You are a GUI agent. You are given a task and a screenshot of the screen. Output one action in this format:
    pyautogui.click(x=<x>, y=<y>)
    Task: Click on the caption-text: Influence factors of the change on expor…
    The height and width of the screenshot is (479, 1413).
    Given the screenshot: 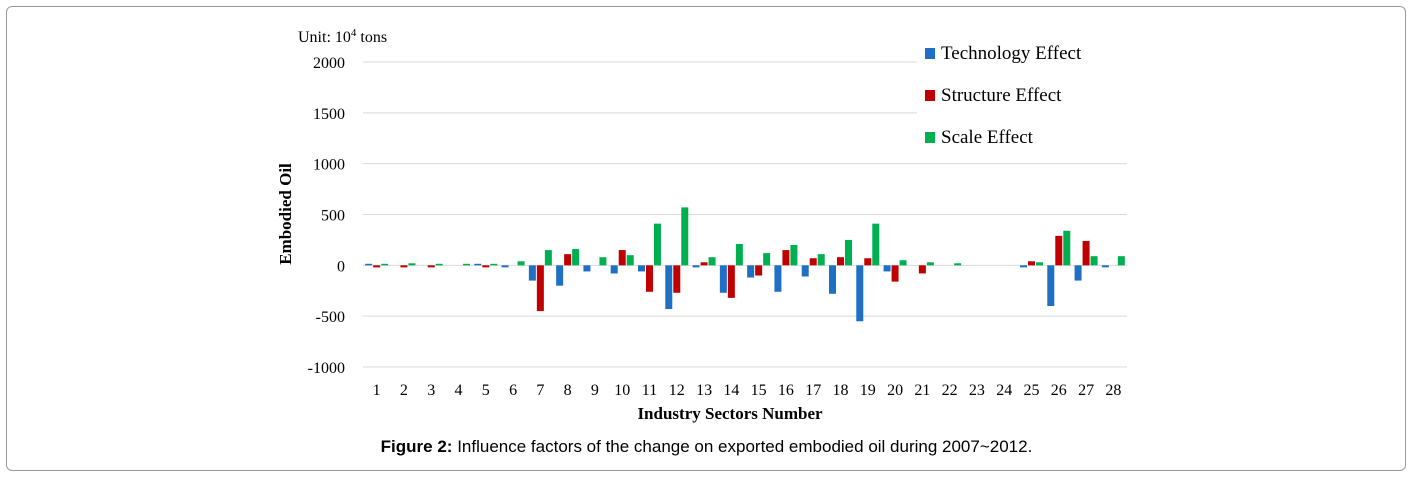 What is the action you would take?
    pyautogui.click(x=745, y=446)
    